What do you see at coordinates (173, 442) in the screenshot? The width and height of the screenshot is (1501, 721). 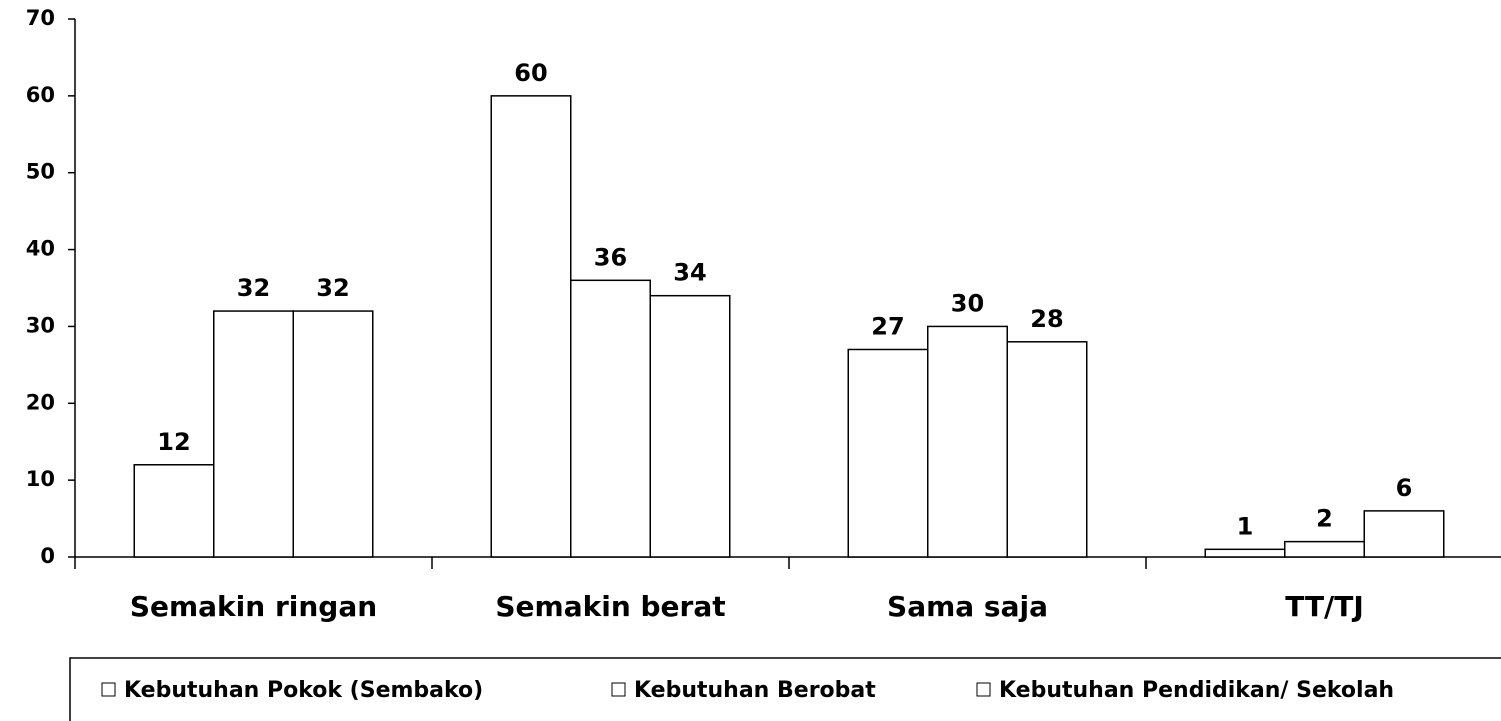 I see `value-label: 12` at bounding box center [173, 442].